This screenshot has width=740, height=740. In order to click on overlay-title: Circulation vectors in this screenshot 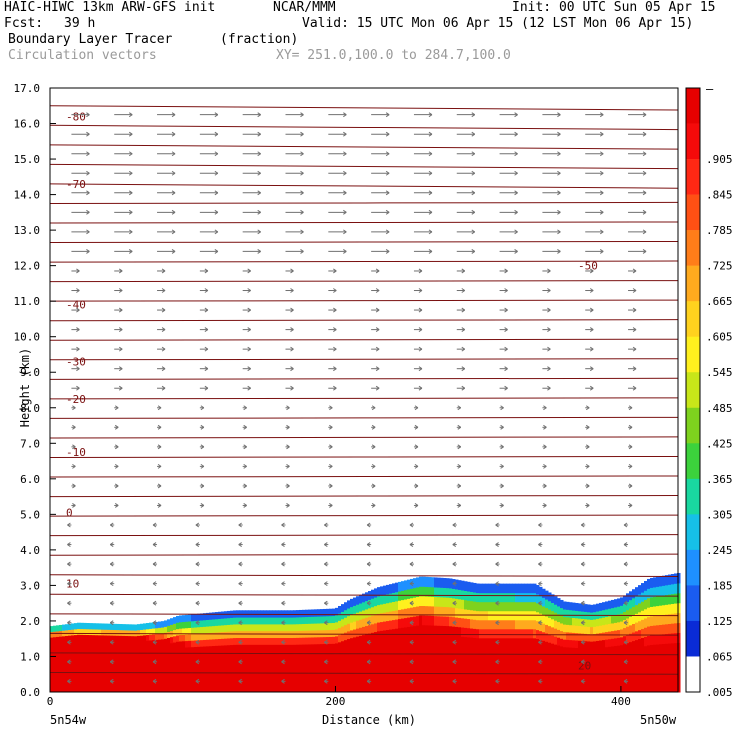, I will do `click(82, 55)`.